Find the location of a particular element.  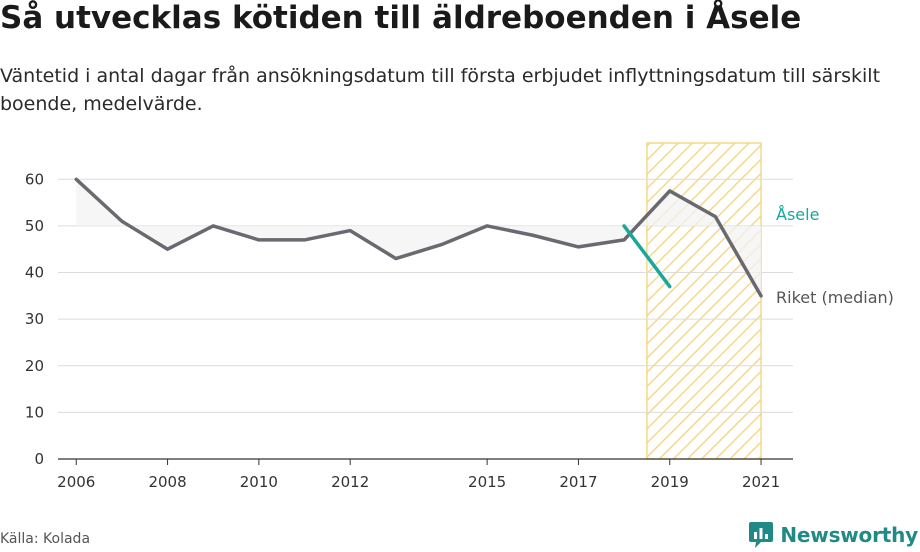

y-tick-label: 10 is located at coordinates (34, 412).